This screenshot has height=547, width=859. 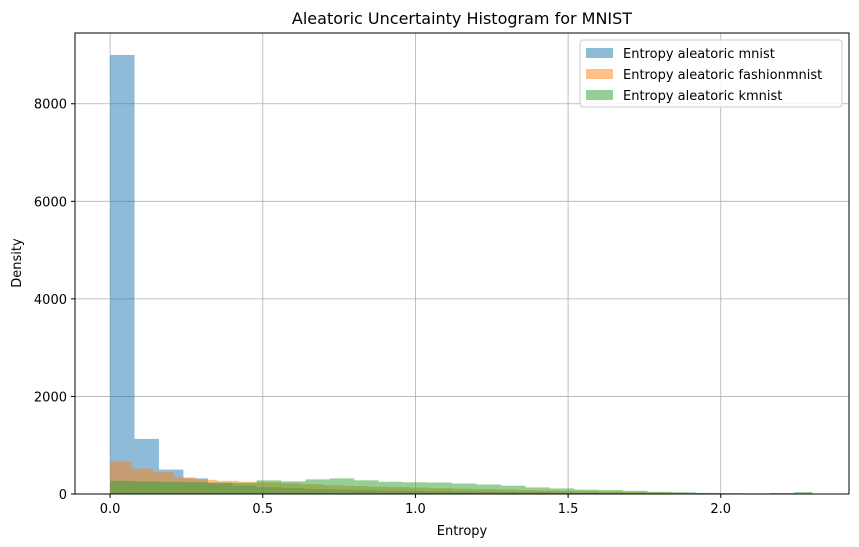 What do you see at coordinates (262, 509) in the screenshot?
I see `x-tick-label: 0.5` at bounding box center [262, 509].